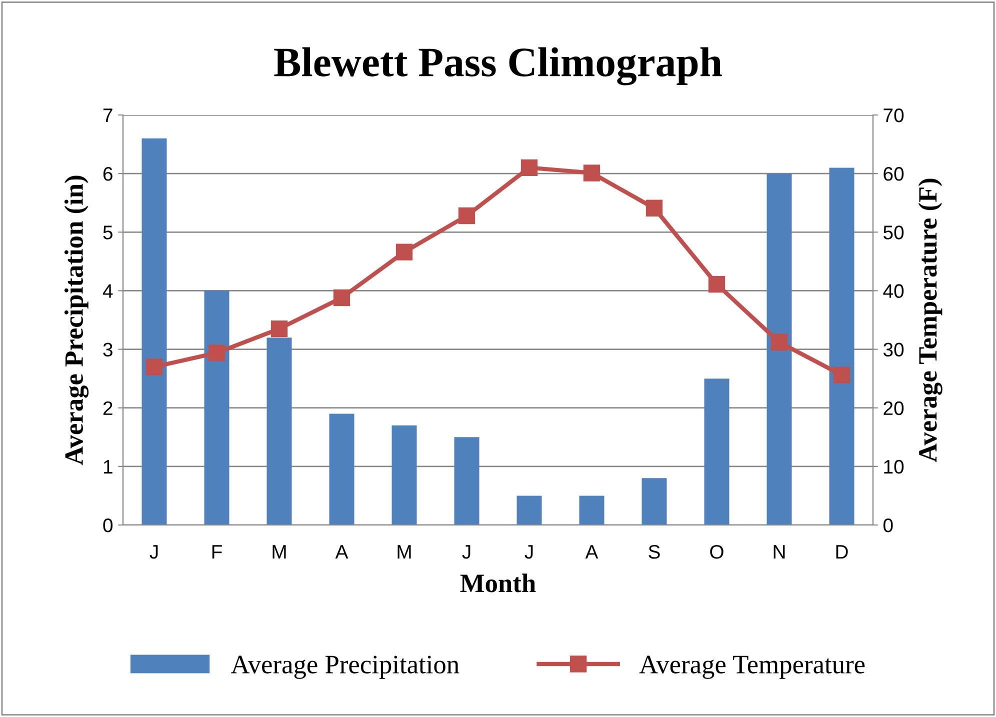  I want to click on x-tick-label: S, so click(654, 551).